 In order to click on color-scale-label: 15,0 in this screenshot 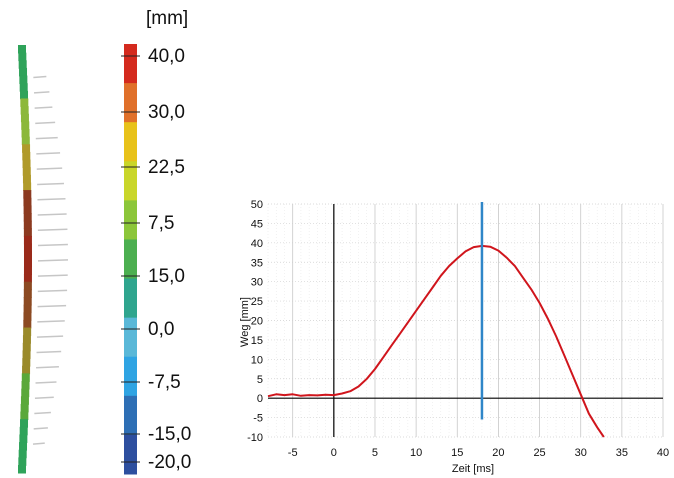, I will do `click(166, 276)`.